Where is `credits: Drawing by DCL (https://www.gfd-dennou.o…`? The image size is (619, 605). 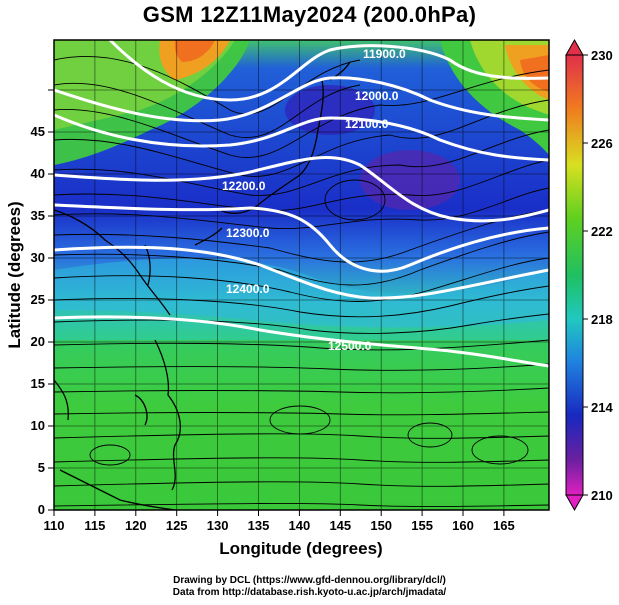
credits: Drawing by DCL (https://www.gfd-dennou.o… is located at coordinates (309, 587).